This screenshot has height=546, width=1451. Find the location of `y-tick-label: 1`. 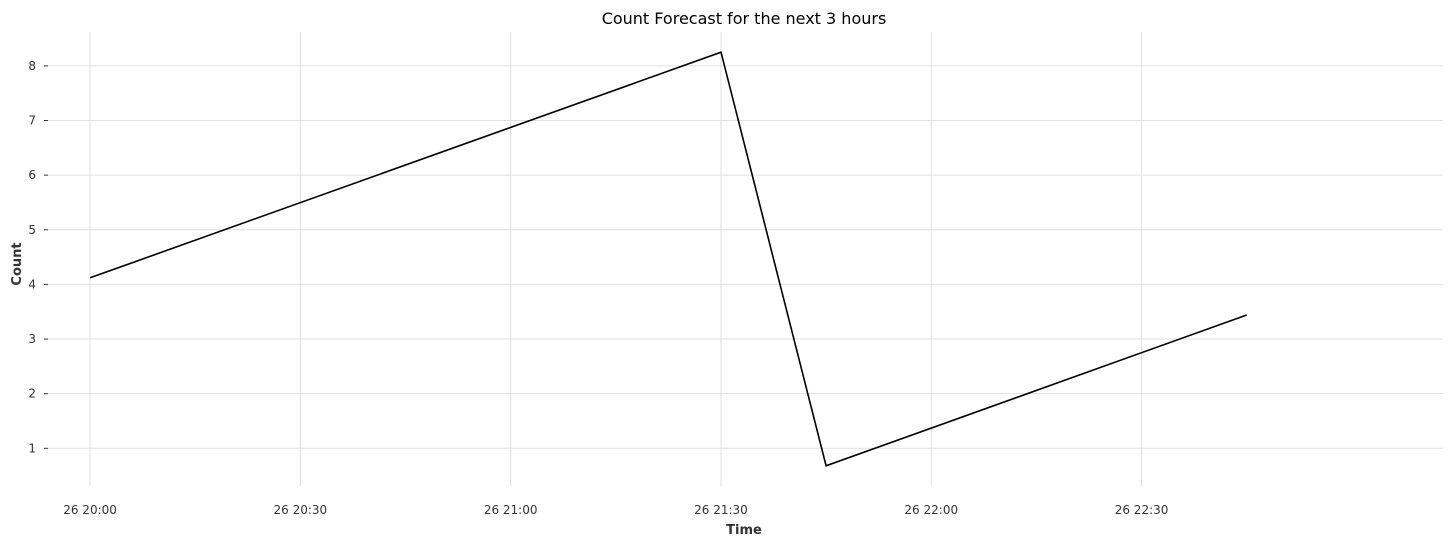

y-tick-label: 1 is located at coordinates (32, 448).